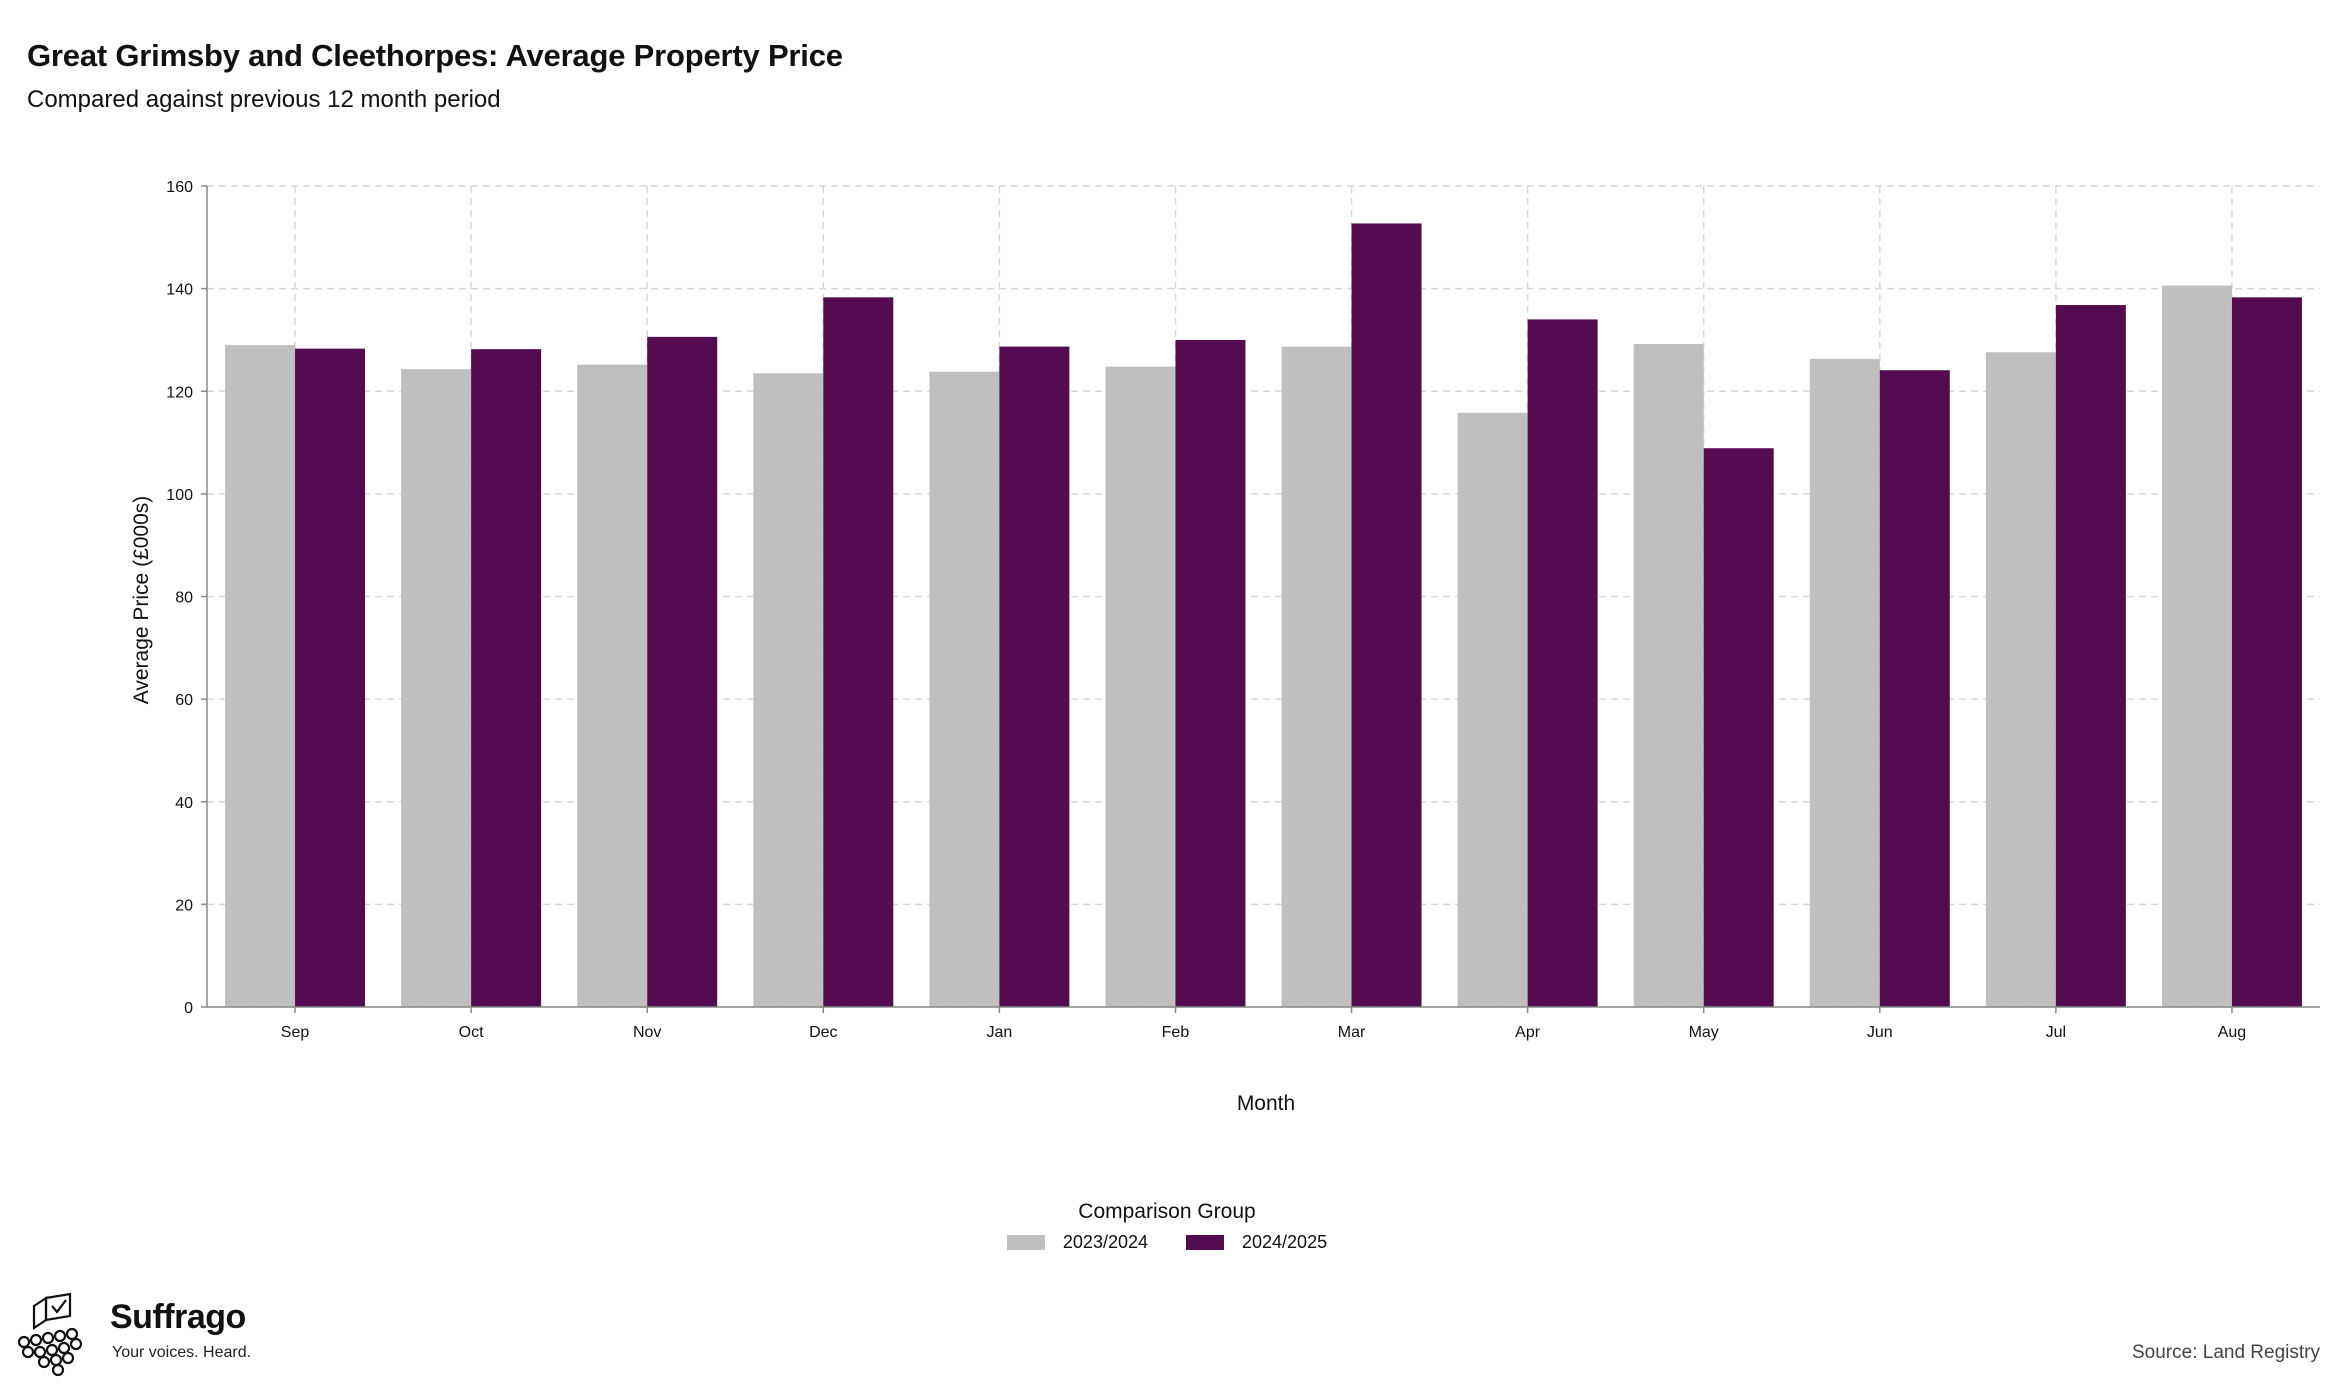 This screenshot has height=1388, width=2334. I want to click on bar-sep-2024-2025, so click(330, 677).